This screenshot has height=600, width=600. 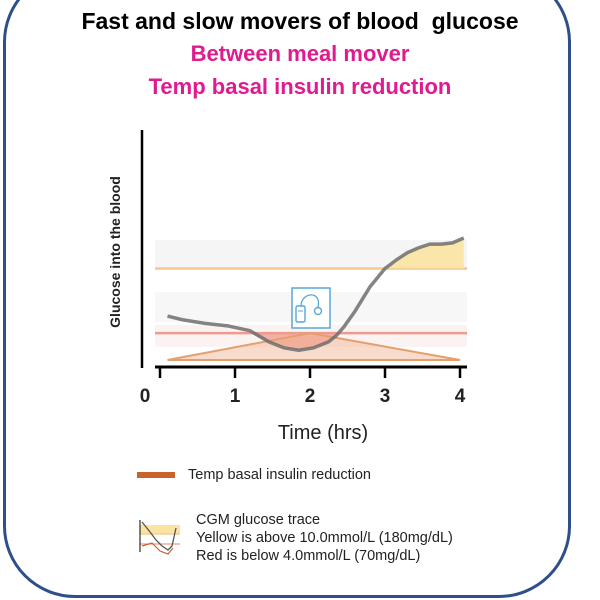 I want to click on legend-insulin-label: Temp basal insulin reduction, so click(x=279, y=475).